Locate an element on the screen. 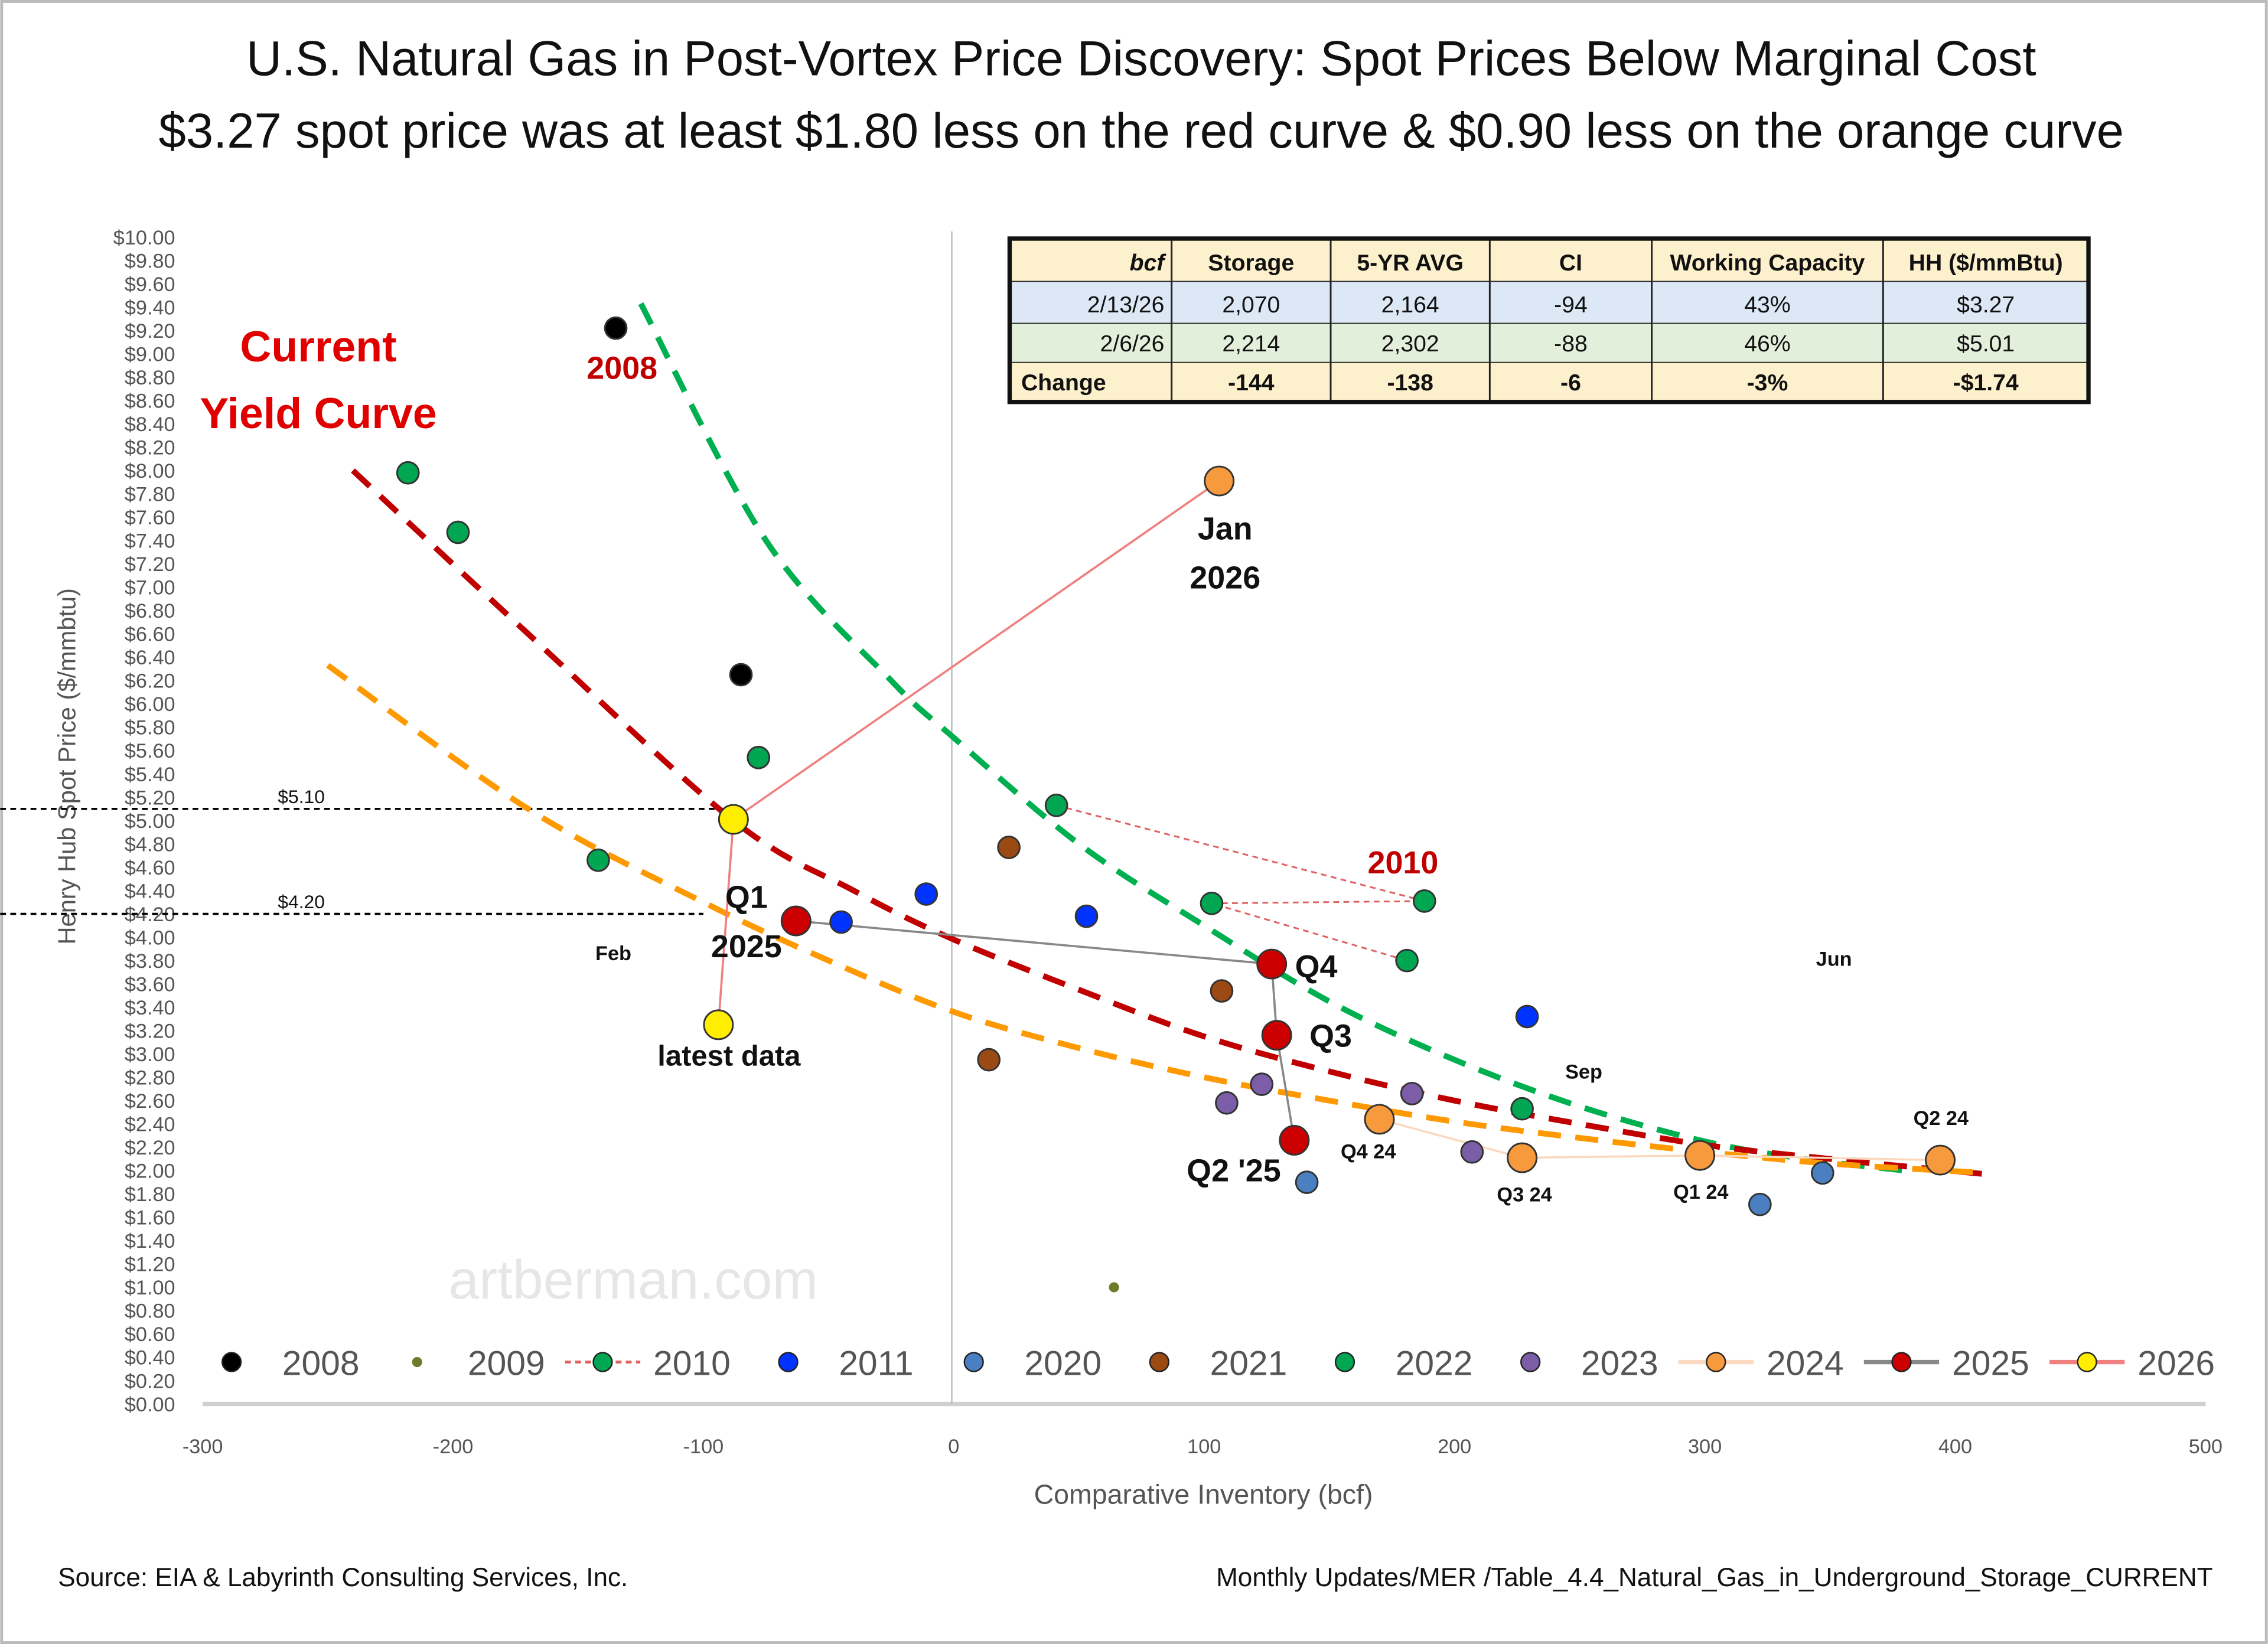  y-tick-label: $4.00 is located at coordinates (150, 938).